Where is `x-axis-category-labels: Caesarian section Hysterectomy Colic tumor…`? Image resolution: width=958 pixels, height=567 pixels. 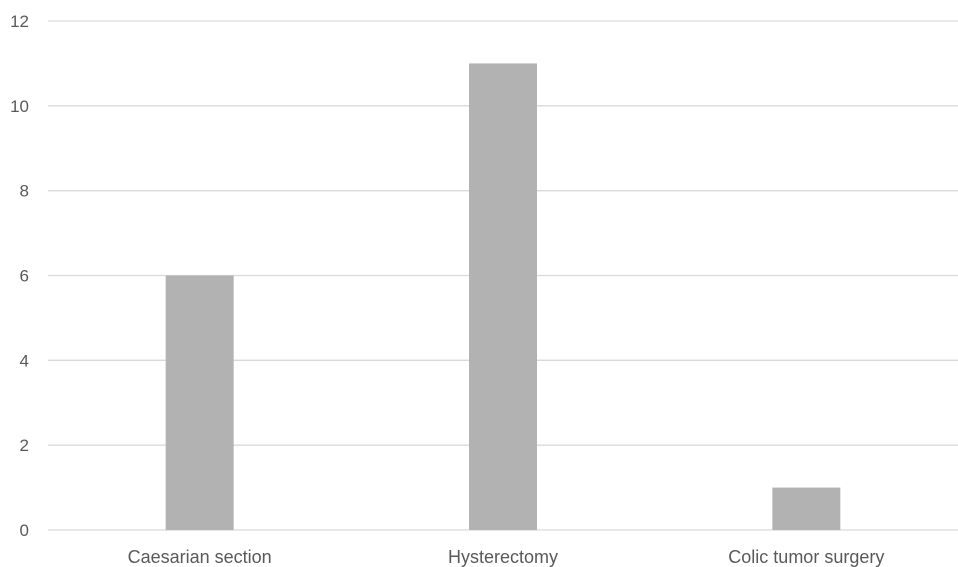 x-axis-category-labels: Caesarian section Hysterectomy Colic tumor… is located at coordinates (506, 557).